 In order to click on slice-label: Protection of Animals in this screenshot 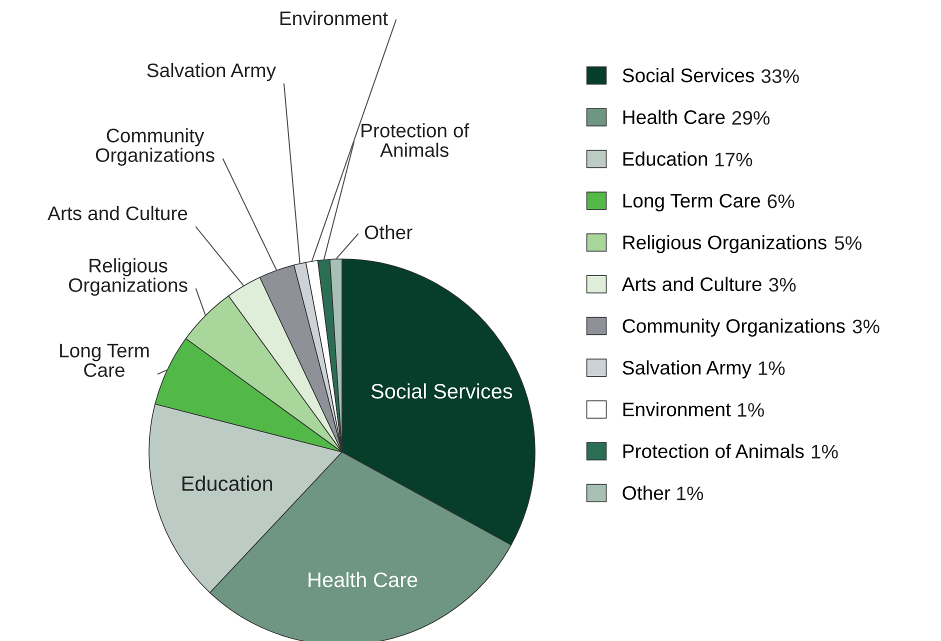, I will do `click(416, 140)`.